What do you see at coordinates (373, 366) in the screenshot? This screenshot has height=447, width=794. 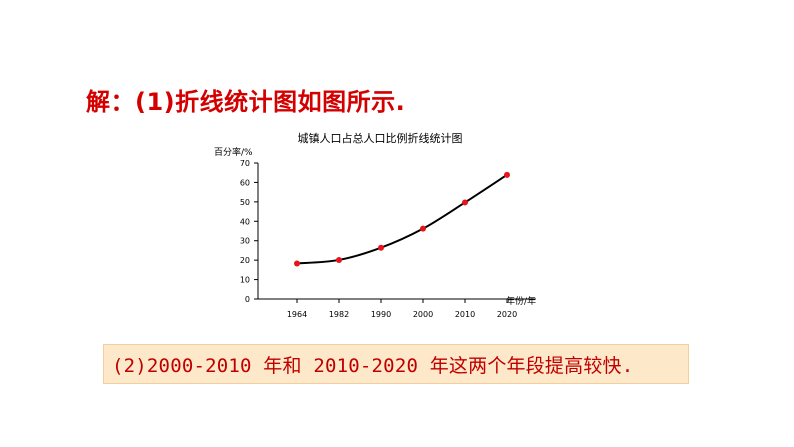 I see `answer-part-2-text: (2)2000-2010 年和 2010-2020 年这两个年段提高较快.` at bounding box center [373, 366].